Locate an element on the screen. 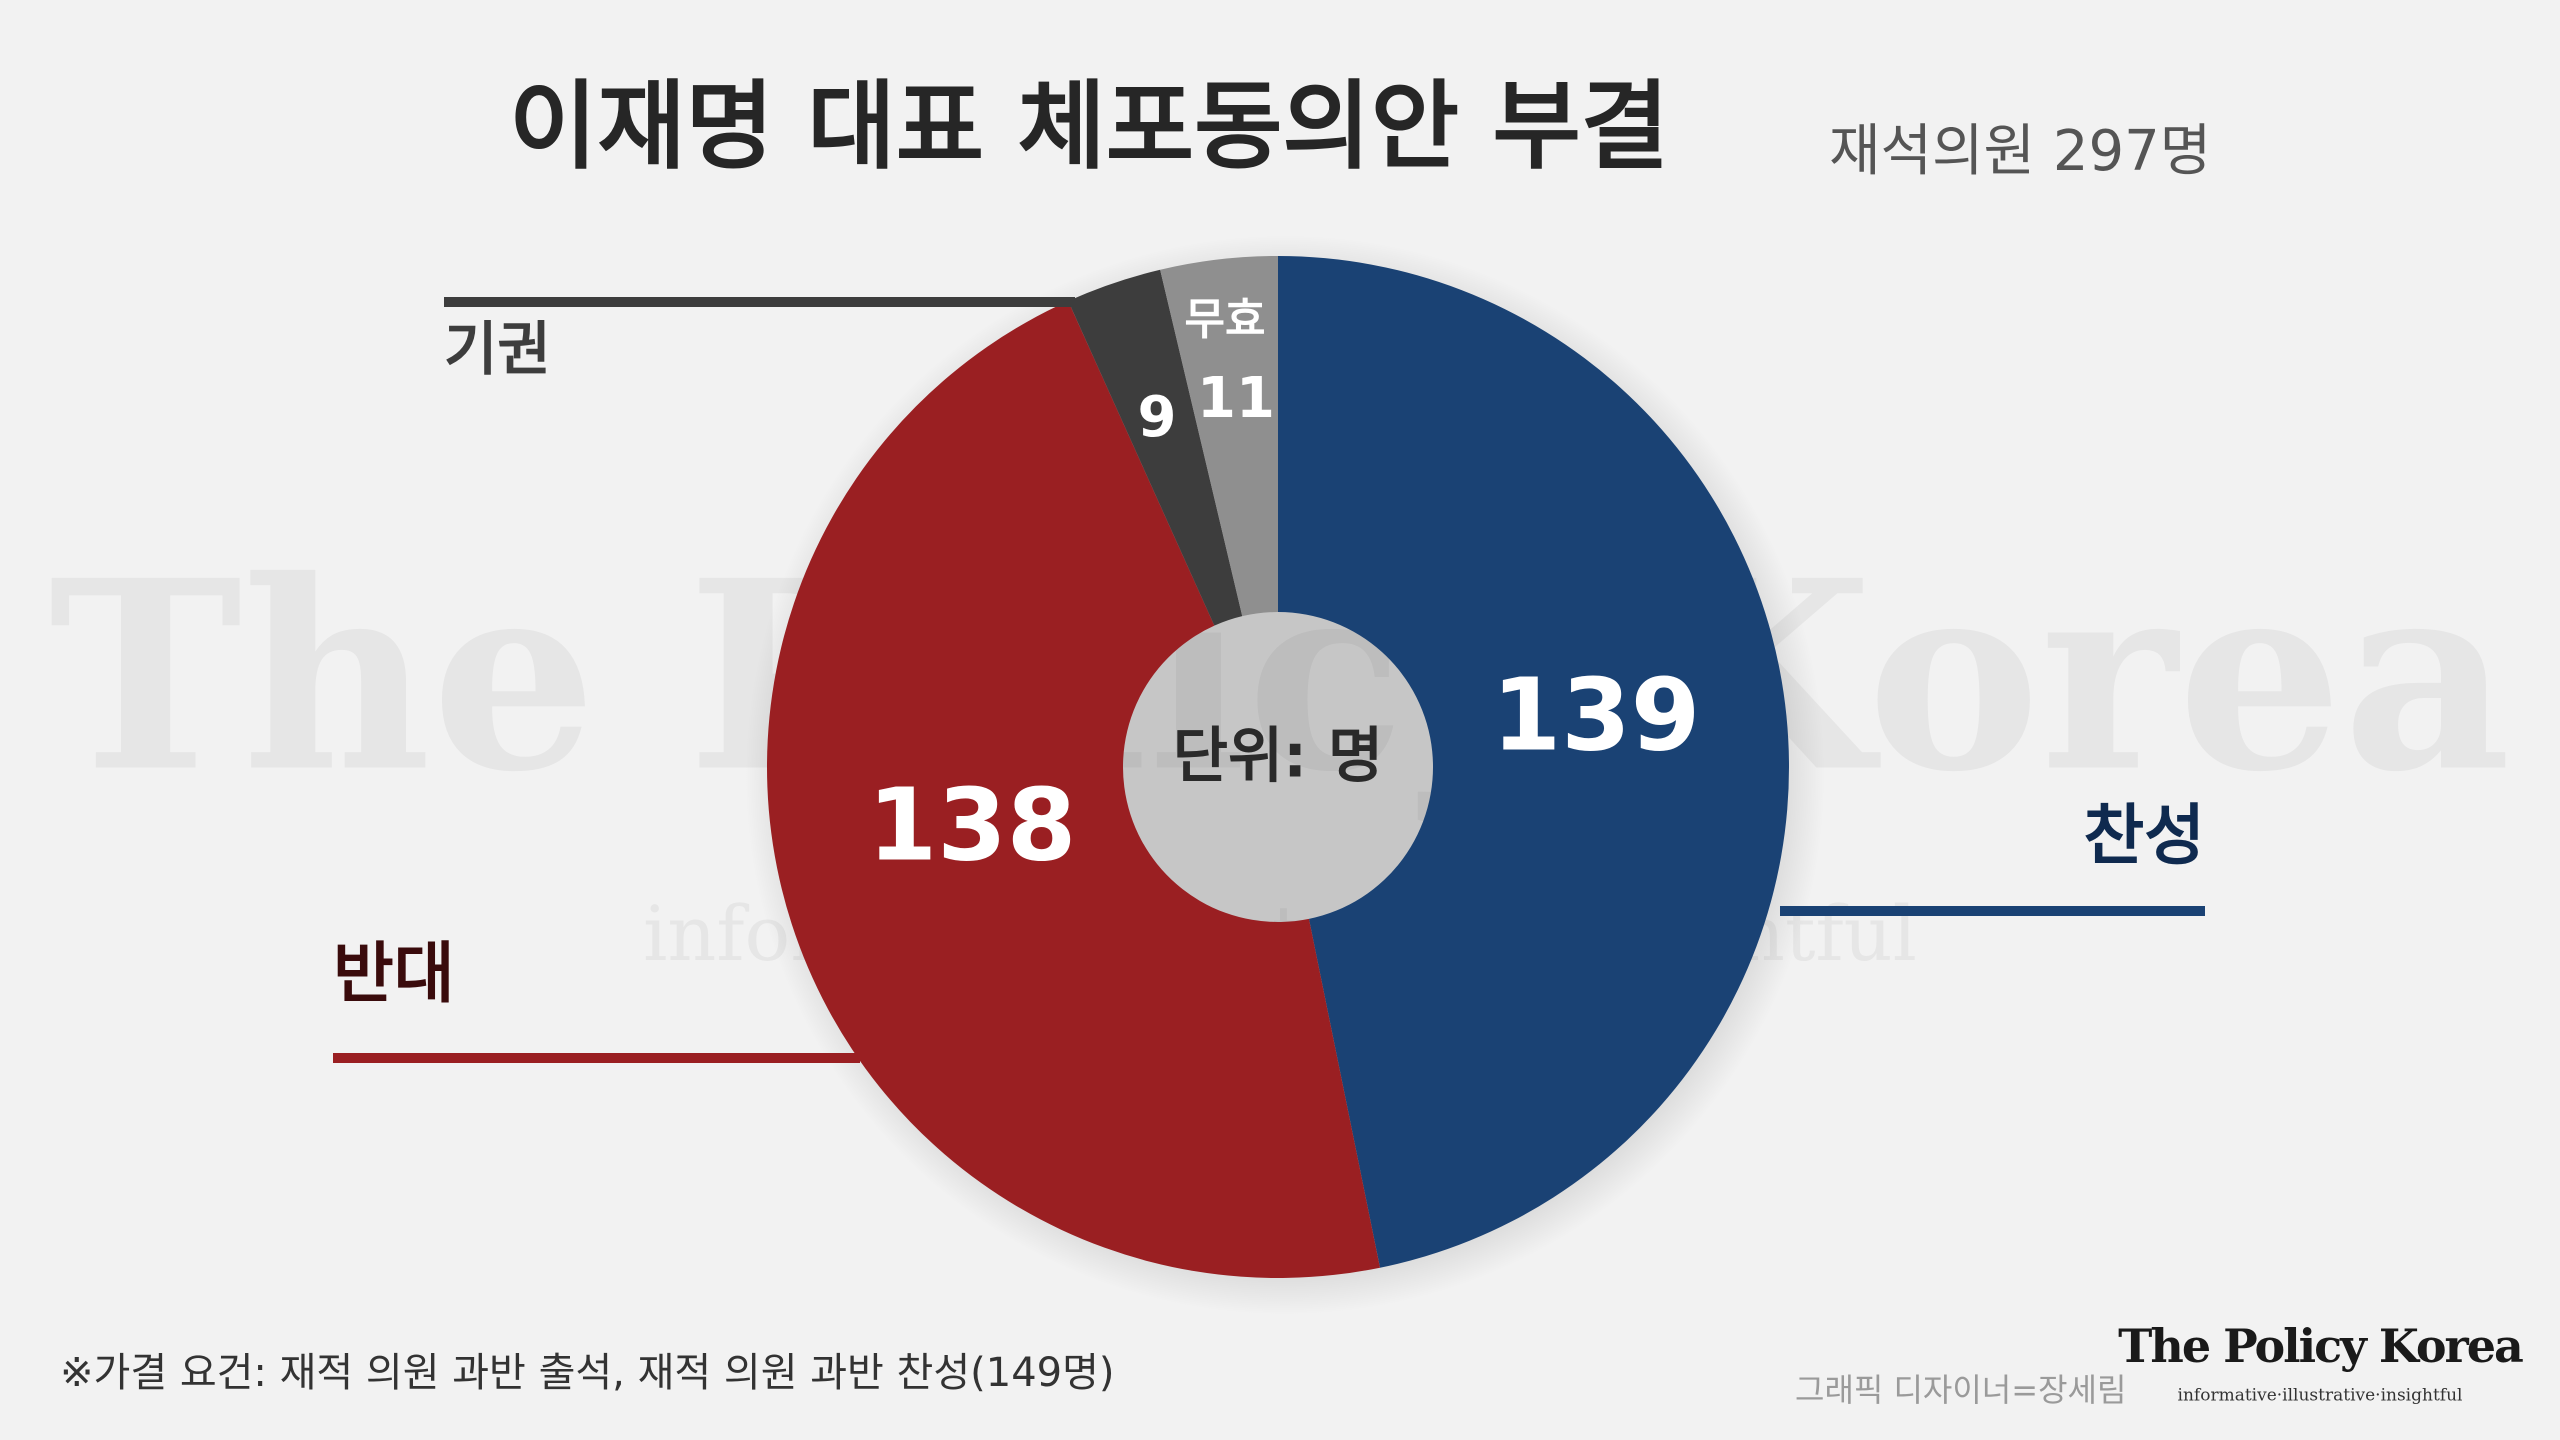 The height and width of the screenshot is (1440, 2560). brand-tagline: informative·illustrative·insightful is located at coordinates (2320, 1396).